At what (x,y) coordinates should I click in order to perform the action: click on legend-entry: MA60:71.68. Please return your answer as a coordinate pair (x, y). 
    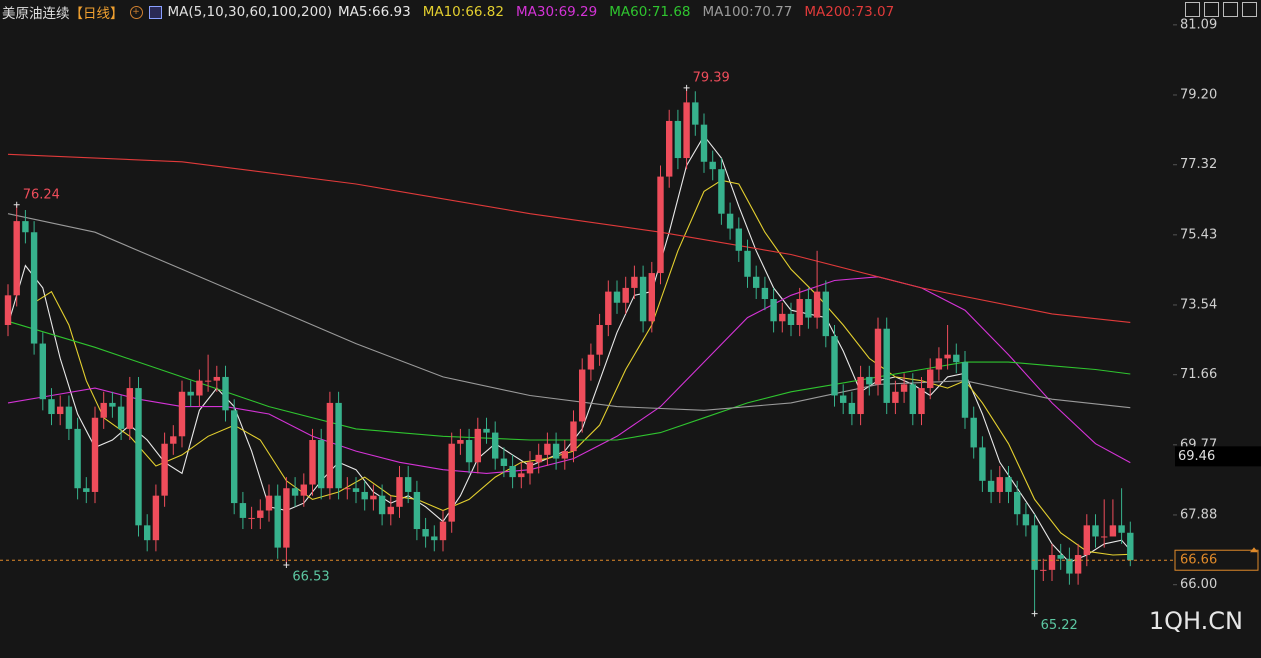
    Looking at the image, I should click on (650, 12).